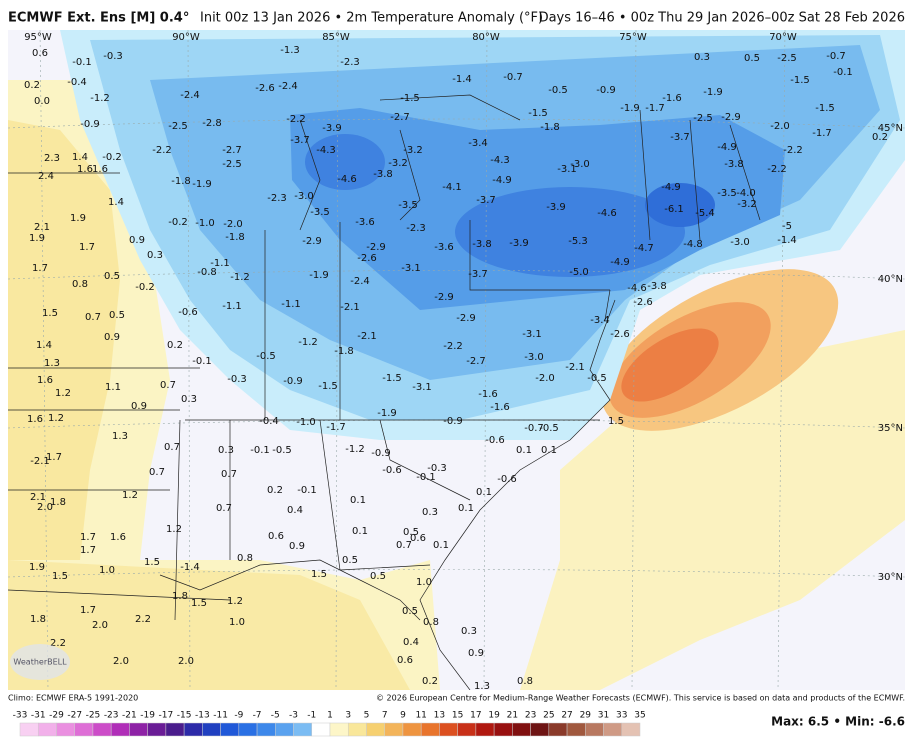  What do you see at coordinates (495, 440) in the screenshot?
I see `station-value: -0.6` at bounding box center [495, 440].